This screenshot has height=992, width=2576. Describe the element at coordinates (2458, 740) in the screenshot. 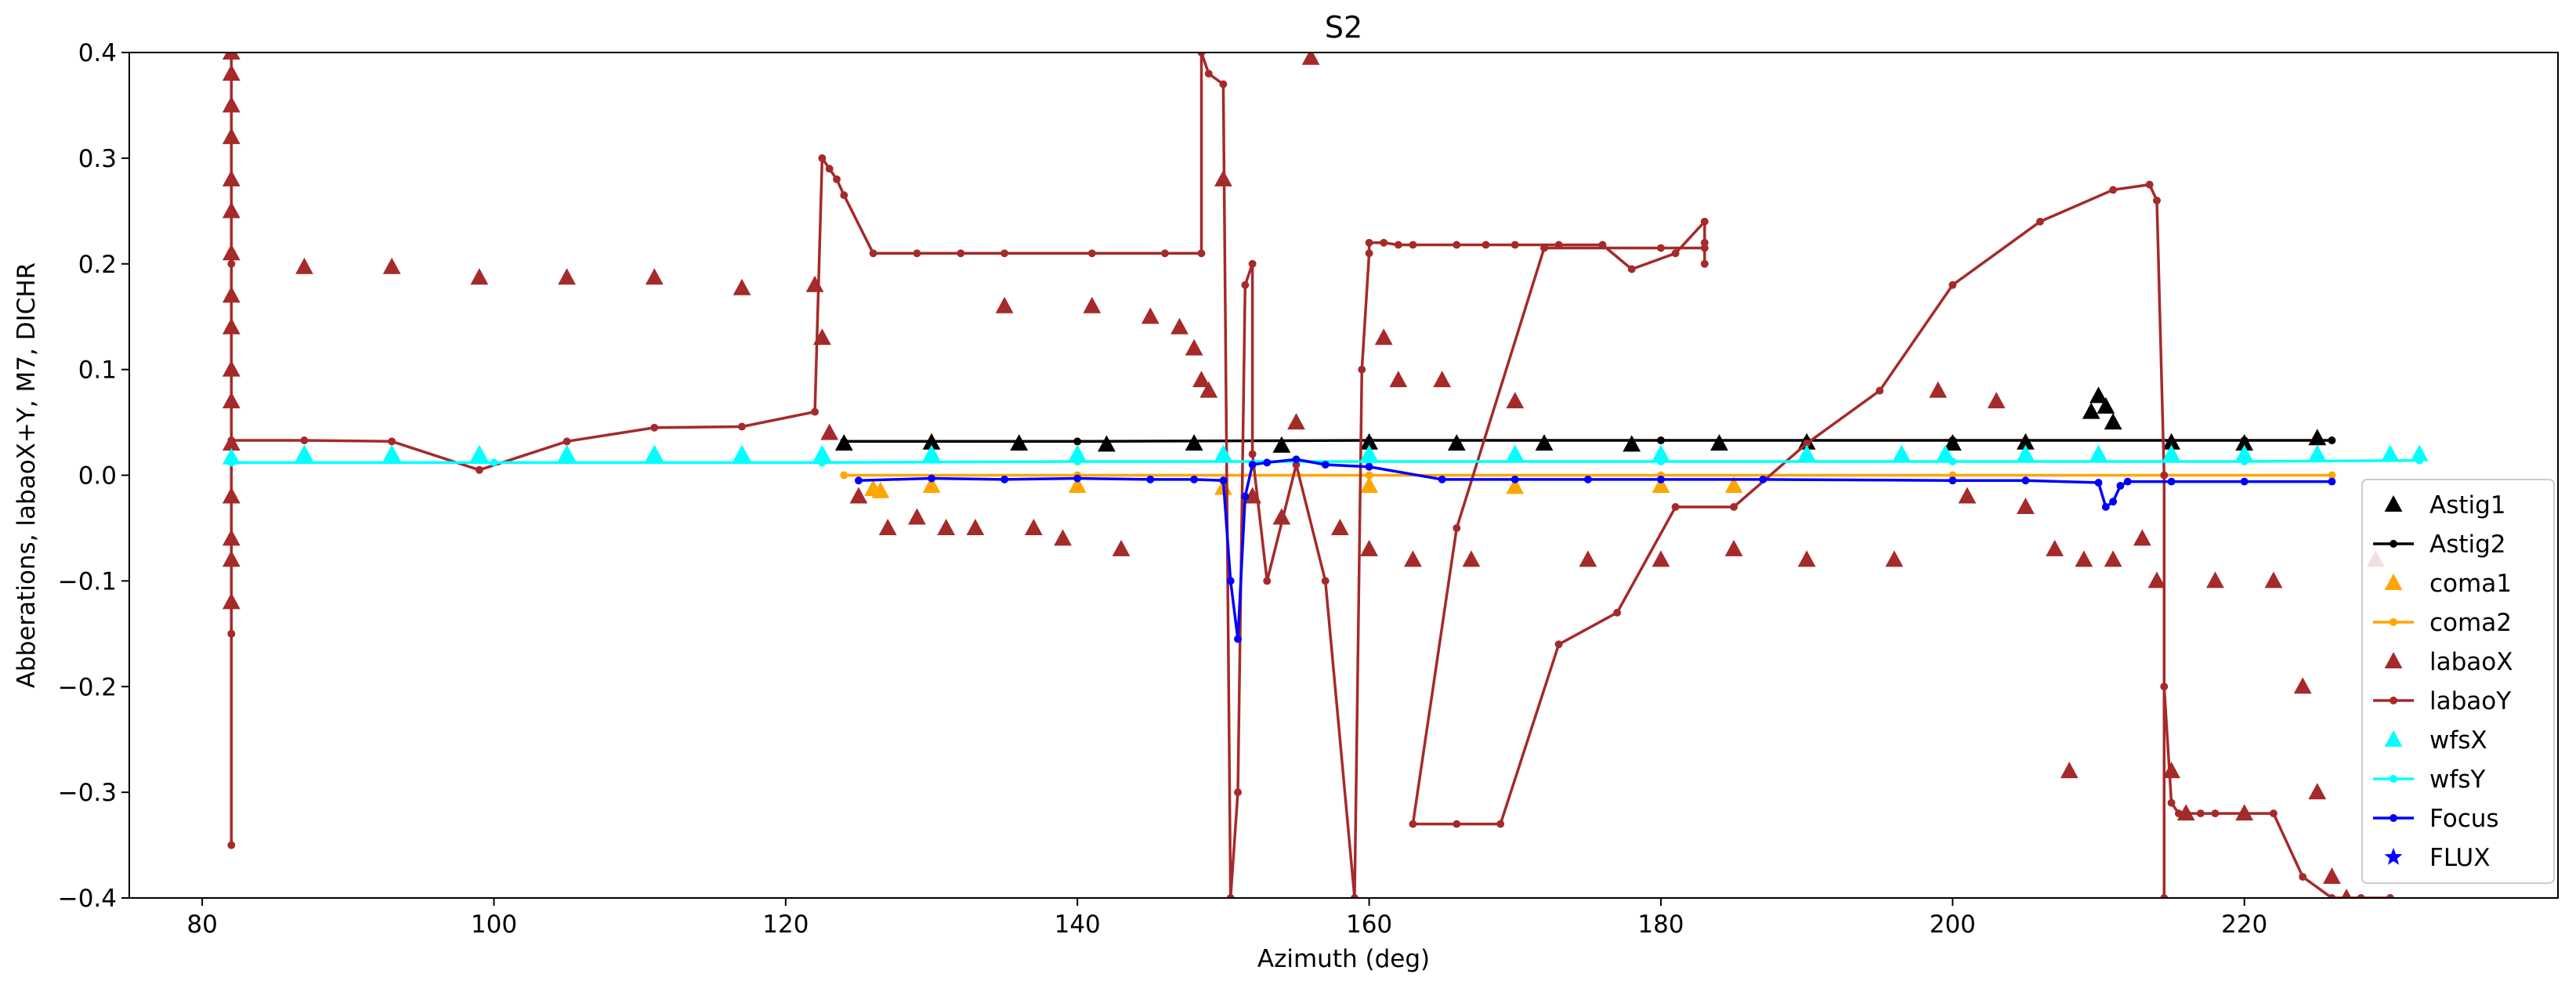

I see `legend-label: wfsX` at that location.